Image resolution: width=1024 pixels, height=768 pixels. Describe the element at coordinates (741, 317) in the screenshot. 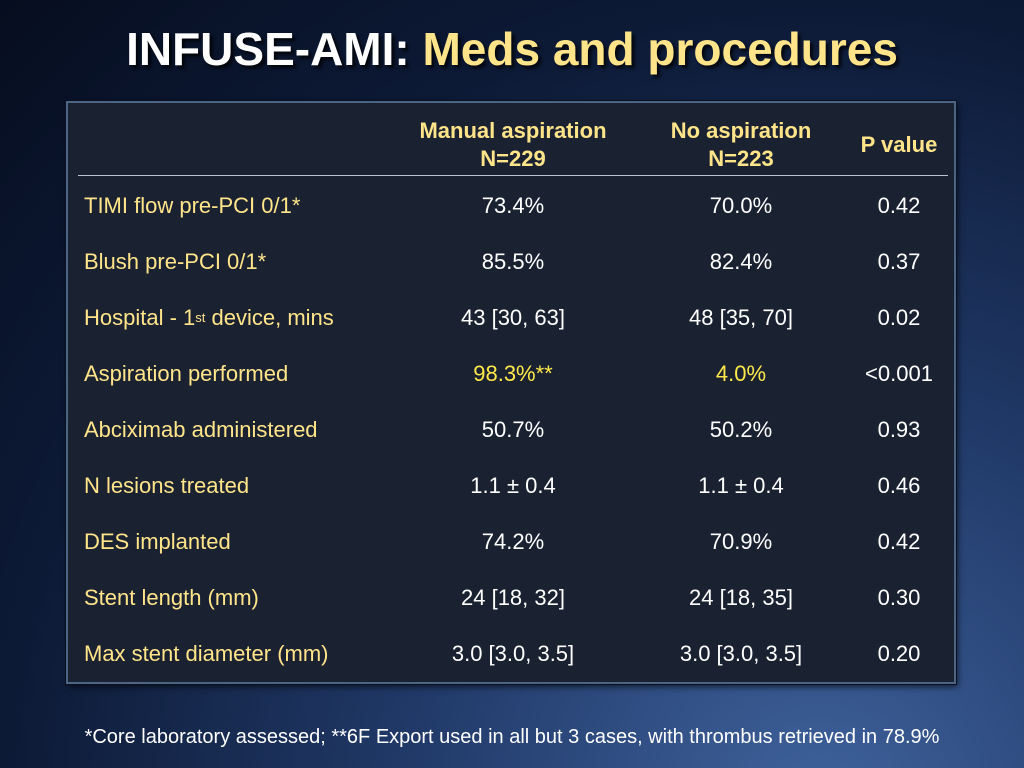

I see `none-value: 48 [35, 70]` at that location.